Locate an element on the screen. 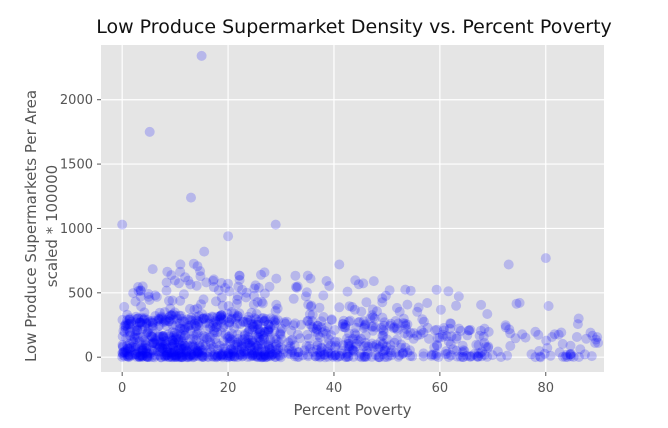  y-tick-label: 0 is located at coordinates (89, 358).